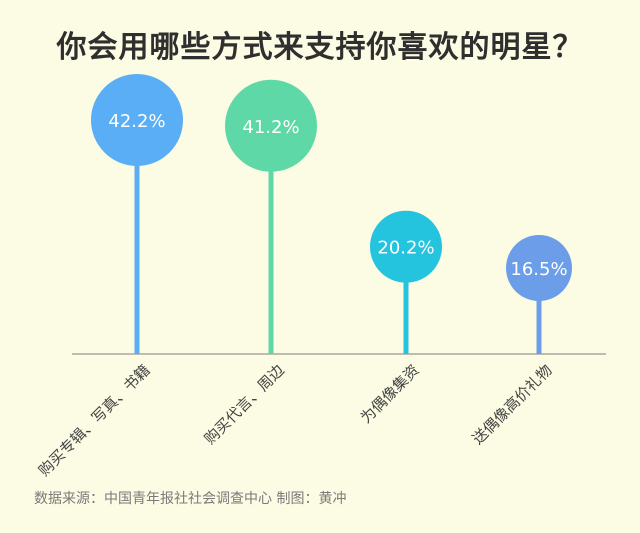  What do you see at coordinates (190, 499) in the screenshot?
I see `source-note: 数据来源：中国青年报社社会调查中心 制图：黄冲` at bounding box center [190, 499].